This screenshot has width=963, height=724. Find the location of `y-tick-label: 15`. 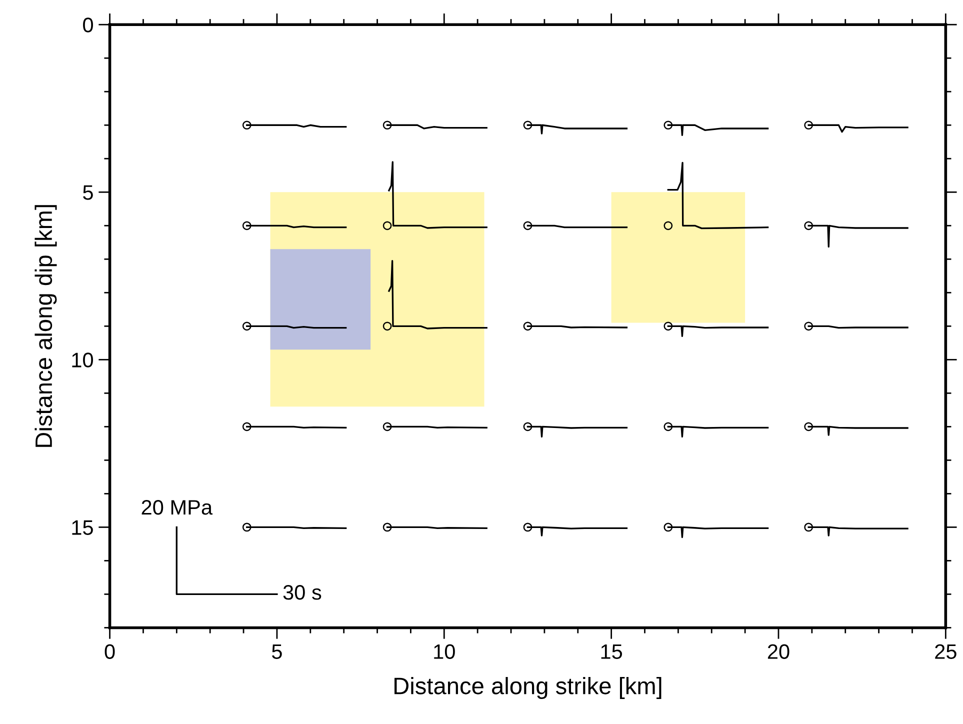

y-tick-label: 15 is located at coordinates (82, 527).